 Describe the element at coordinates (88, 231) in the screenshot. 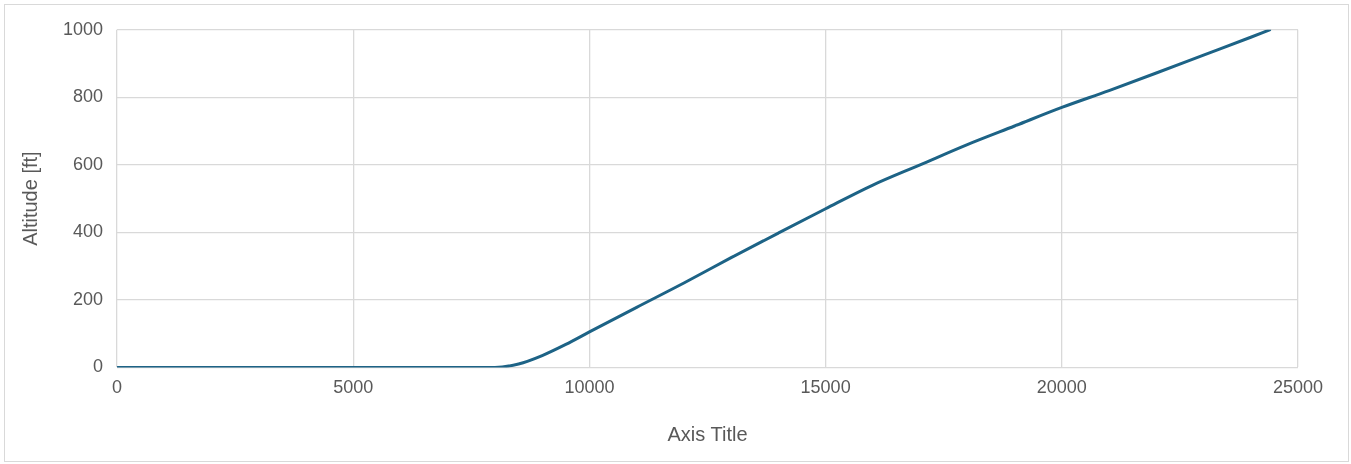

I see `y-tick-label: 400` at that location.